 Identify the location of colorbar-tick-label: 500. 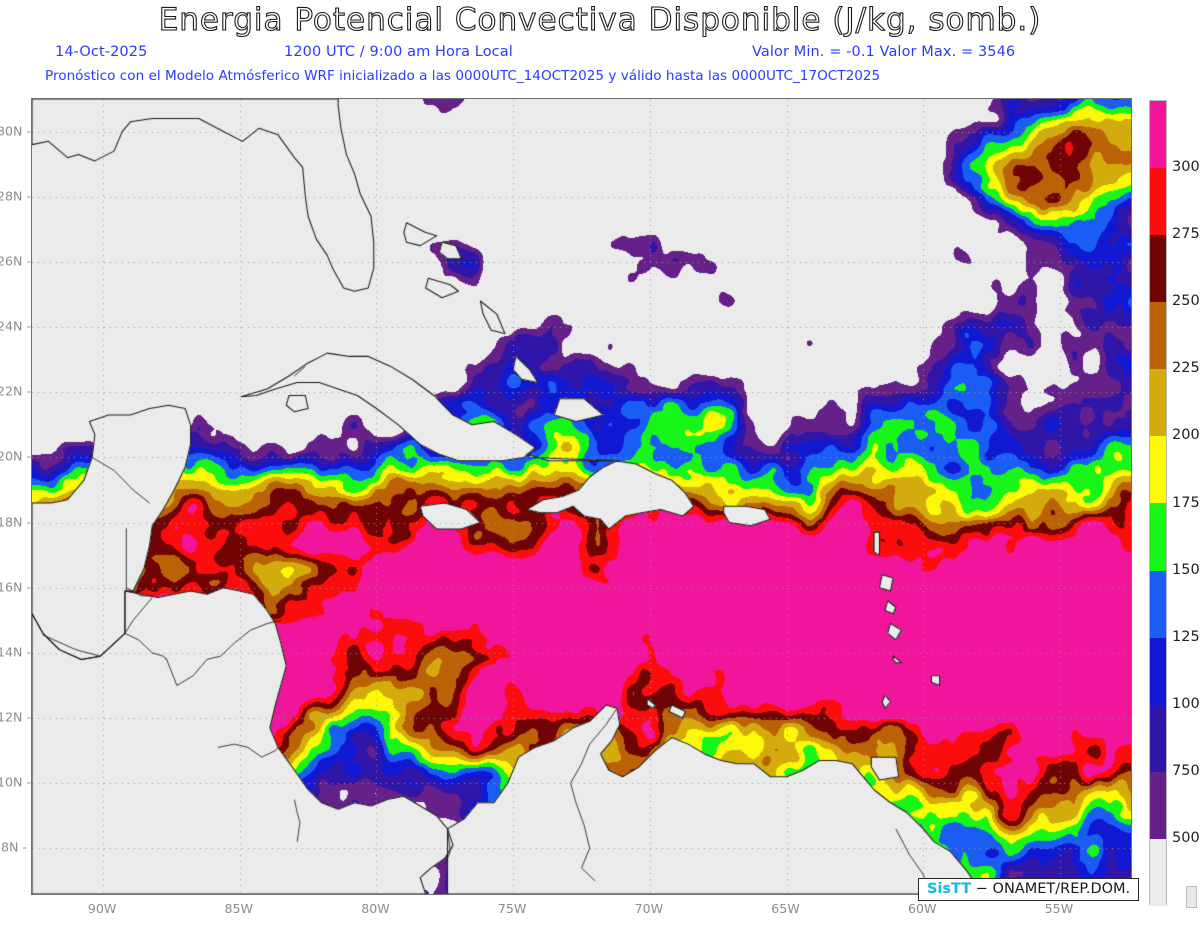
(1186, 837).